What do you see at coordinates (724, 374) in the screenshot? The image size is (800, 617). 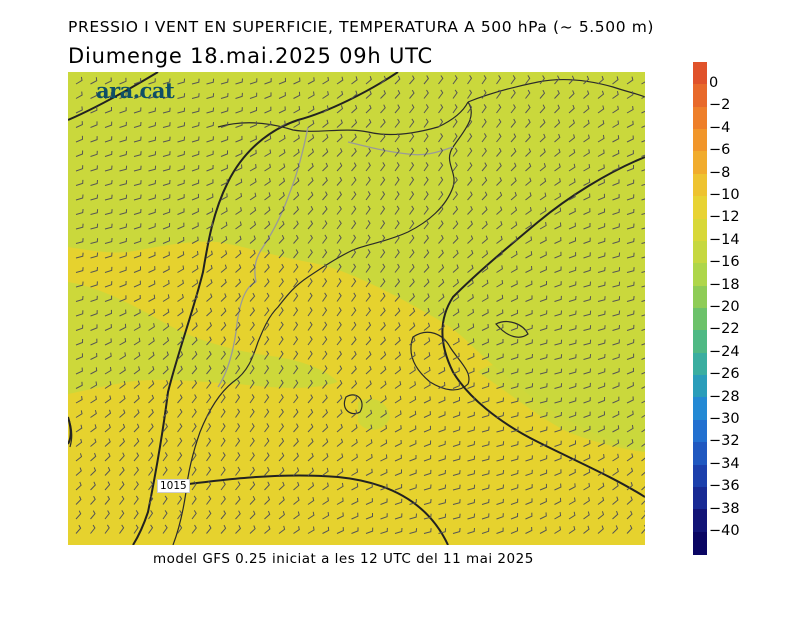 I see `scale-label: −26` at bounding box center [724, 374].